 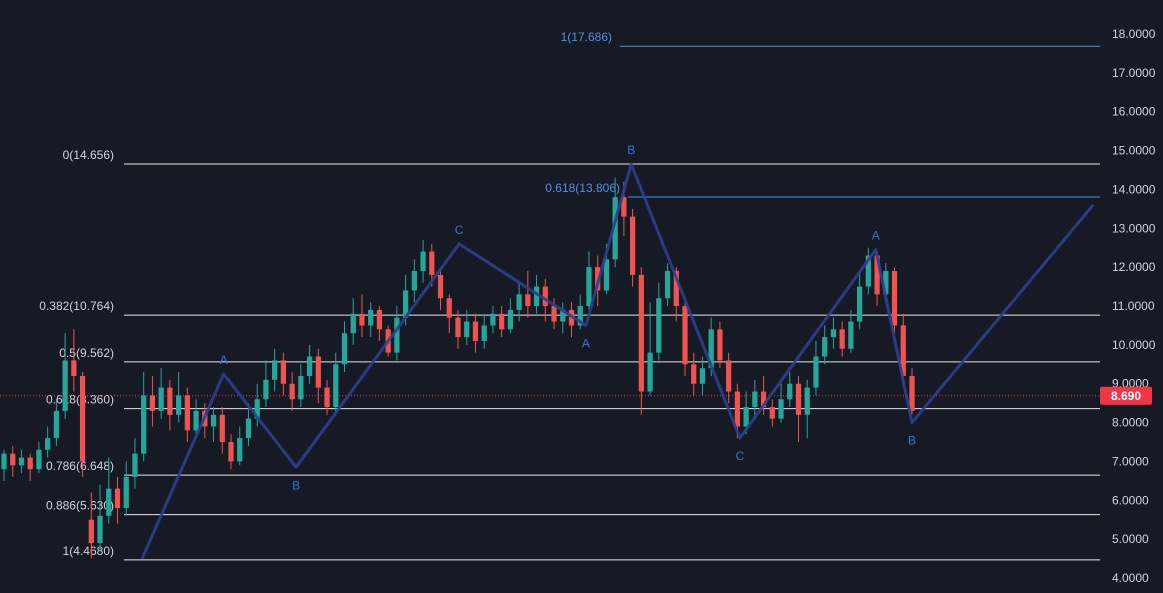 I want to click on y-tick-label: 14.0000, so click(x=1134, y=189).